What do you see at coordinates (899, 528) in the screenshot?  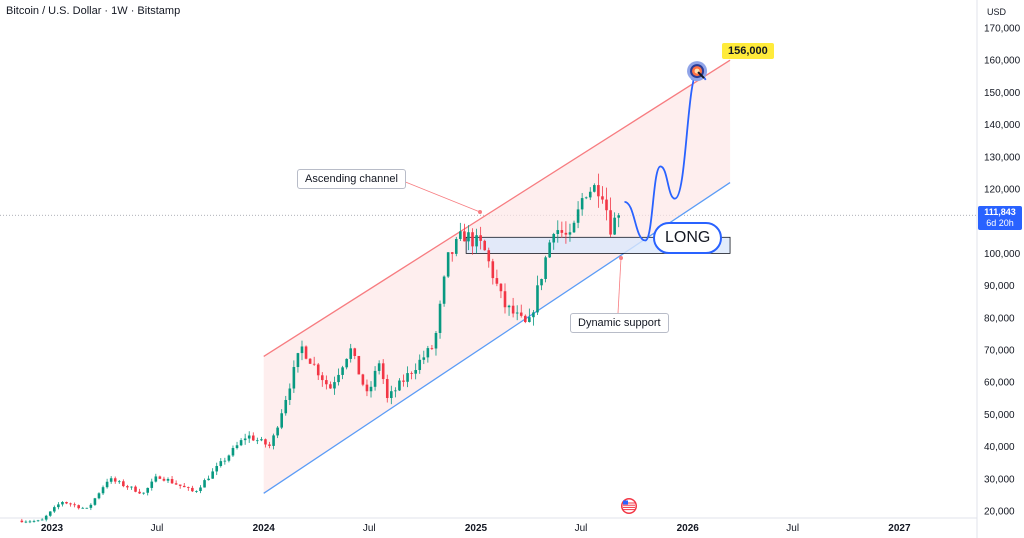 I see `x-tick-label: 2027` at bounding box center [899, 528].